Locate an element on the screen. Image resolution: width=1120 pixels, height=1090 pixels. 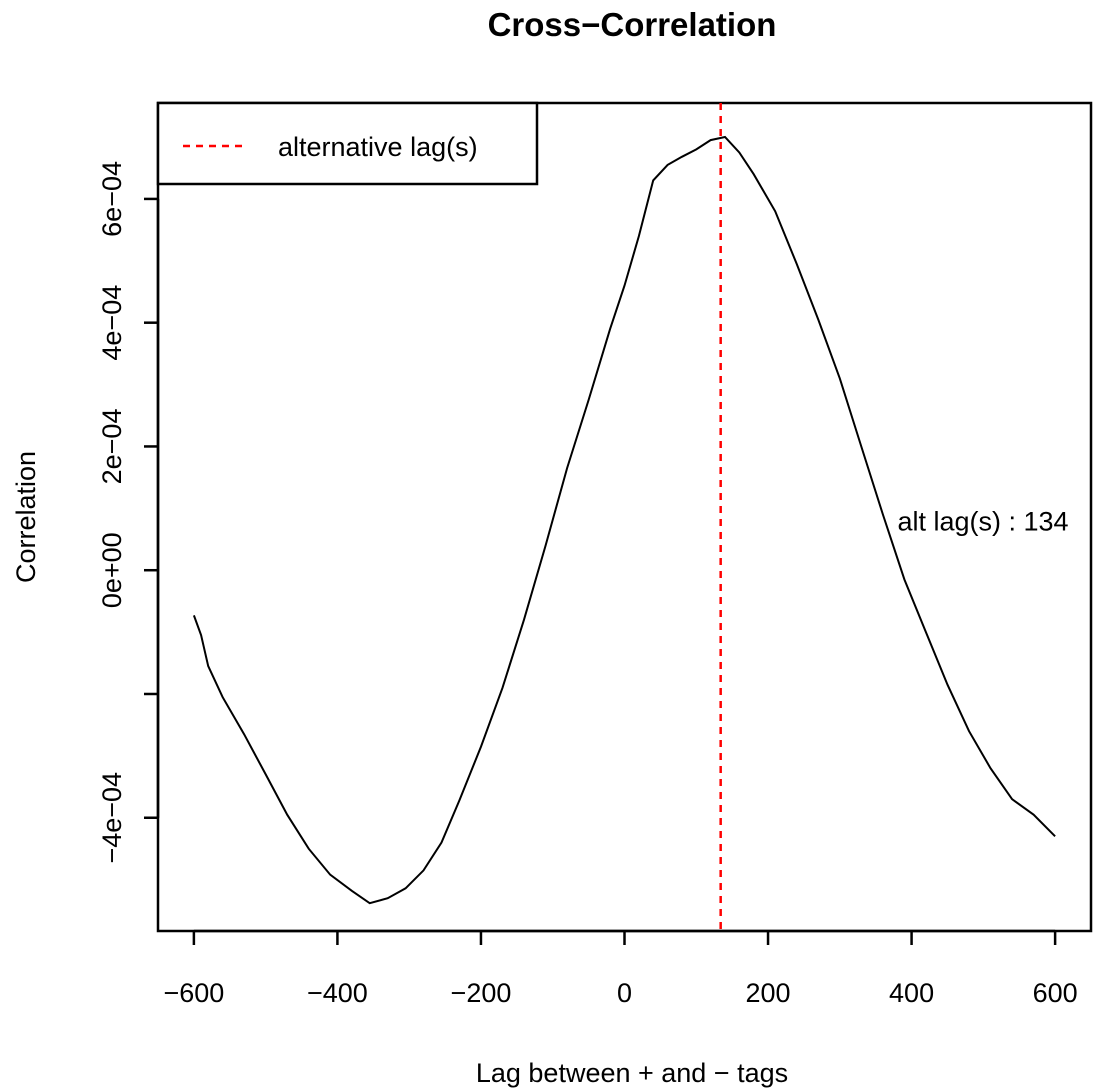
x-axis: −600 −400 −200 0 200 400 600 is located at coordinates (620, 968).